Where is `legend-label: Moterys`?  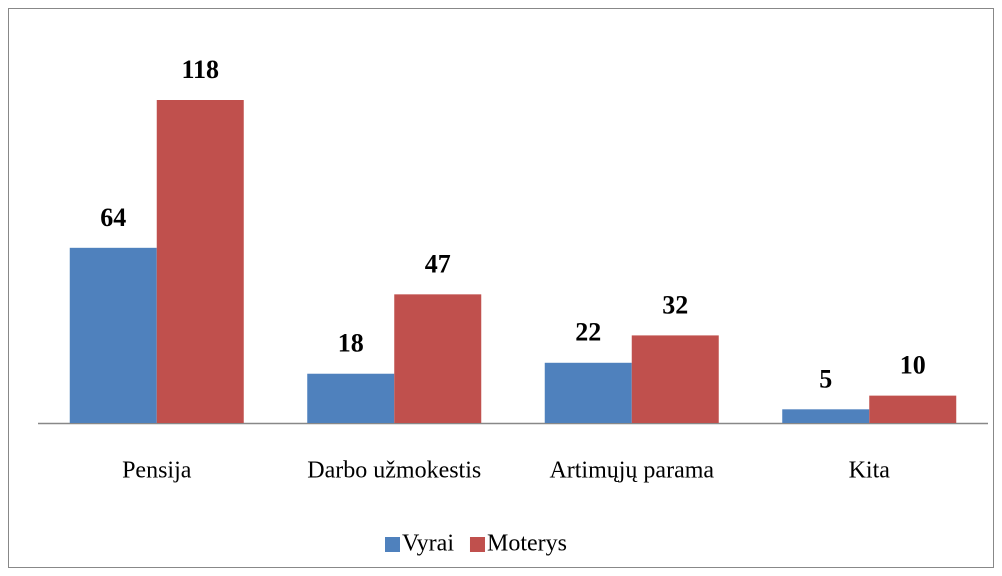
legend-label: Moterys is located at coordinates (527, 544).